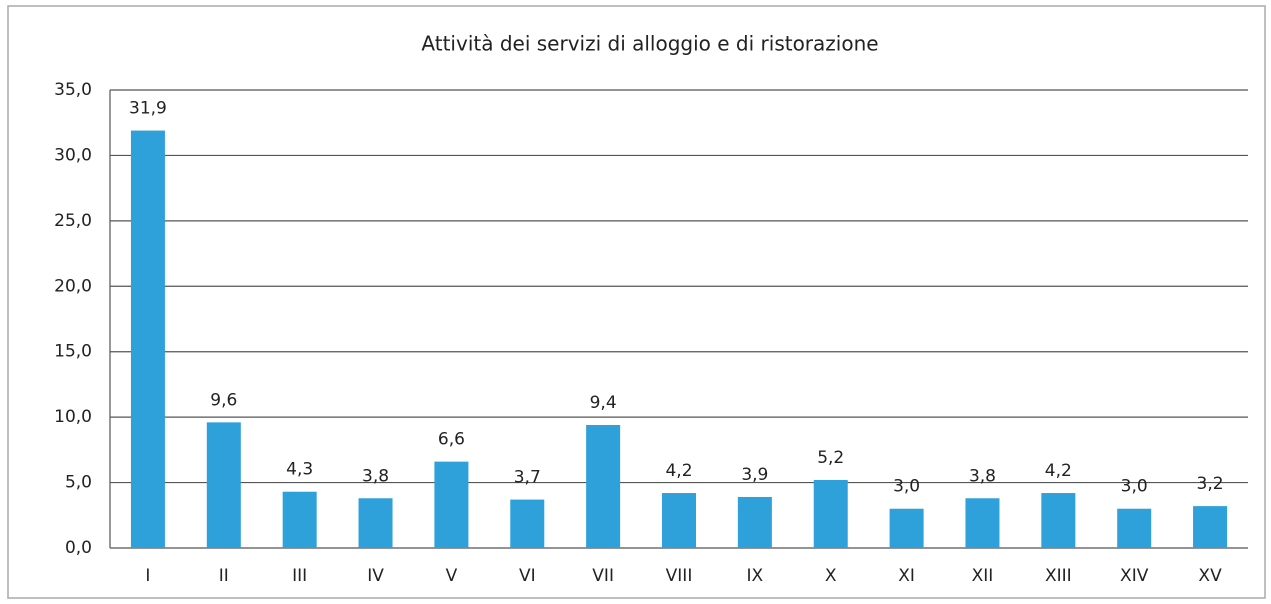 This screenshot has height=604, width=1271. Describe the element at coordinates (831, 576) in the screenshot. I see `x-tick-label: X` at that location.